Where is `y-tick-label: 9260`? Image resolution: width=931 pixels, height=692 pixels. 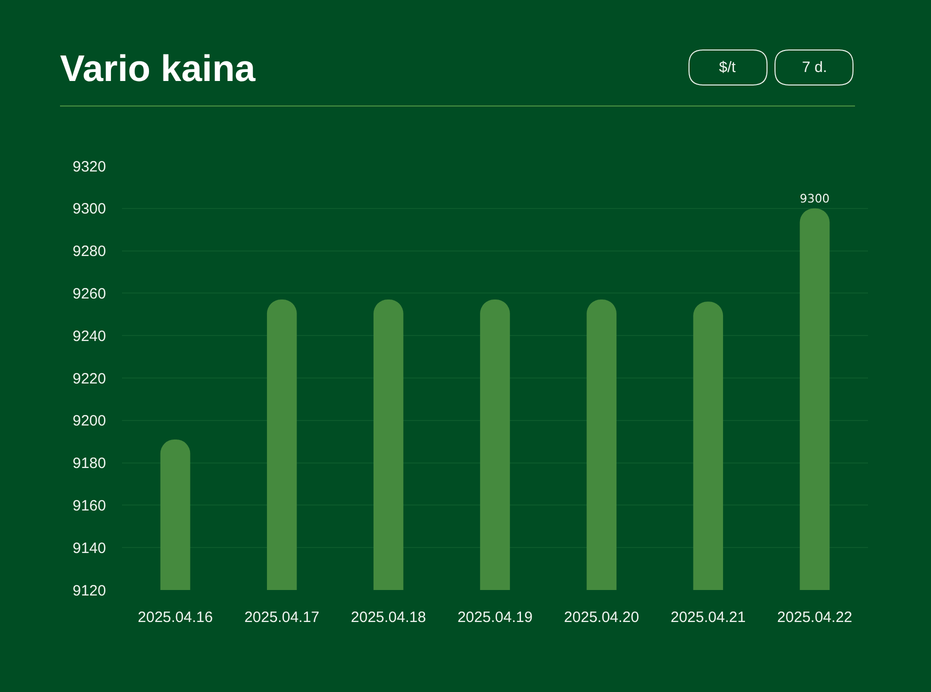 y-tick-label: 9260 is located at coordinates (89, 293).